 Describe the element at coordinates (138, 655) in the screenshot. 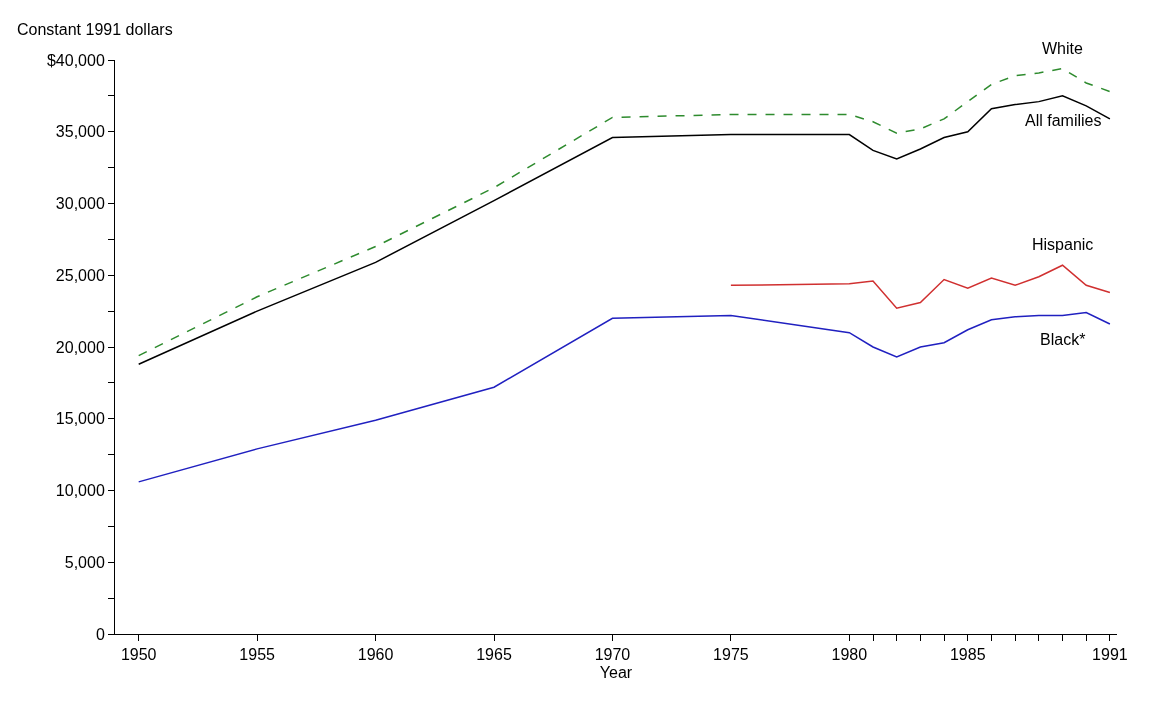

I see `x-tick-label: 1950` at that location.